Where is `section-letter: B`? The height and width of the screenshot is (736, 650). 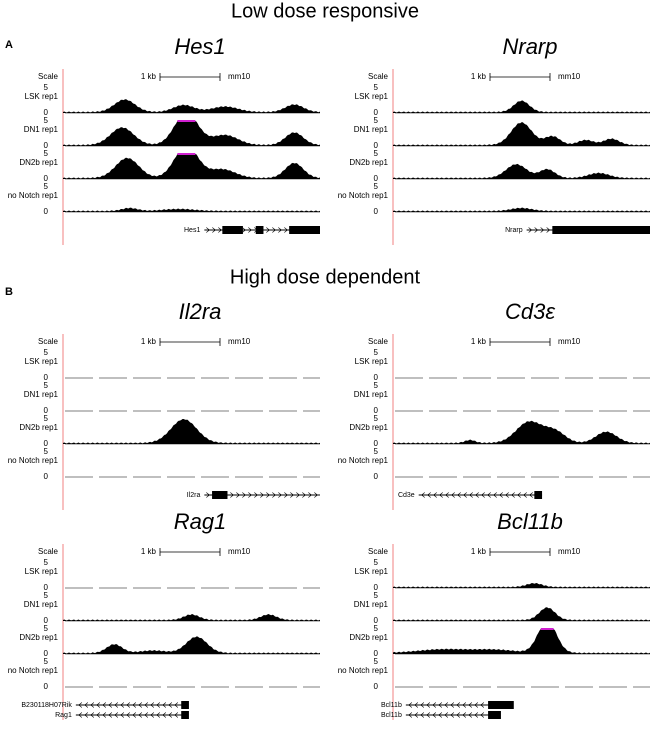
section-letter: B is located at coordinates (9, 292).